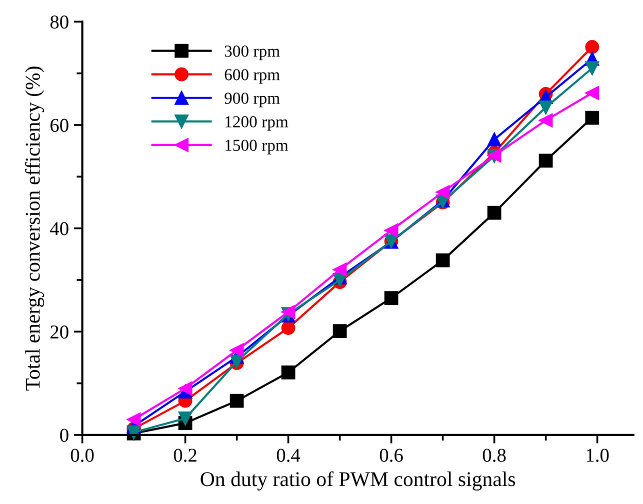  I want to click on y-tick-label: 20, so click(59, 332).